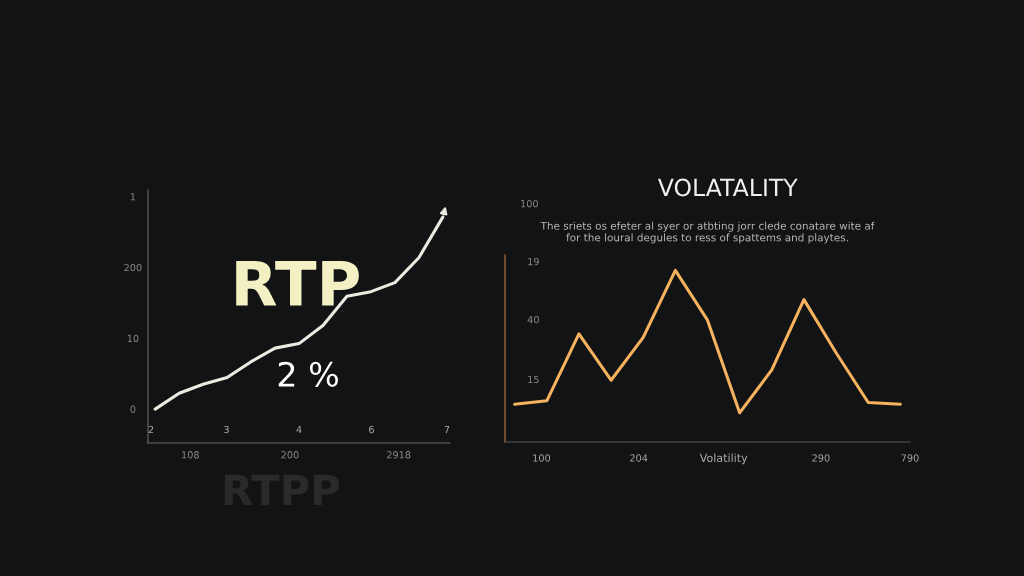  Describe the element at coordinates (308, 374) in the screenshot. I see `annotation: 2 %` at that location.